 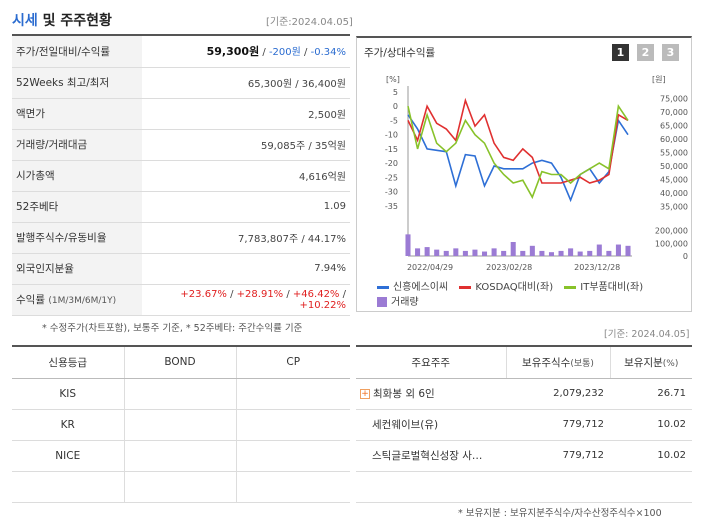 I want to click on row-label: 52Weeks 최고/최저, so click(x=77, y=83).